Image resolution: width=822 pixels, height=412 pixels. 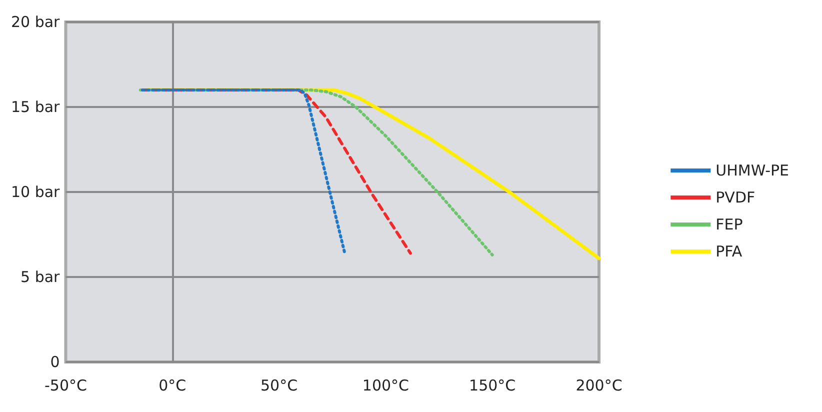 What do you see at coordinates (385, 385) in the screenshot?
I see `x-tick-label: 100°C` at bounding box center [385, 385].